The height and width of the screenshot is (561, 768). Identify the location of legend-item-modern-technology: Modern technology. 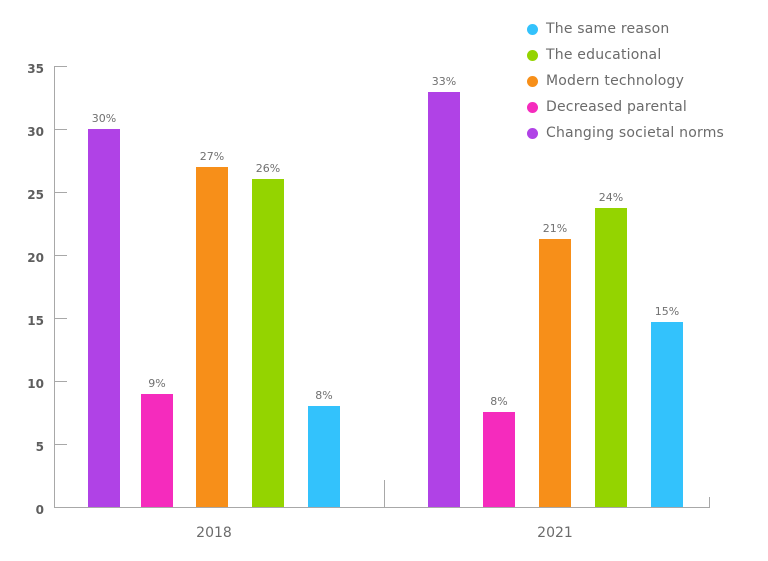
(625, 81).